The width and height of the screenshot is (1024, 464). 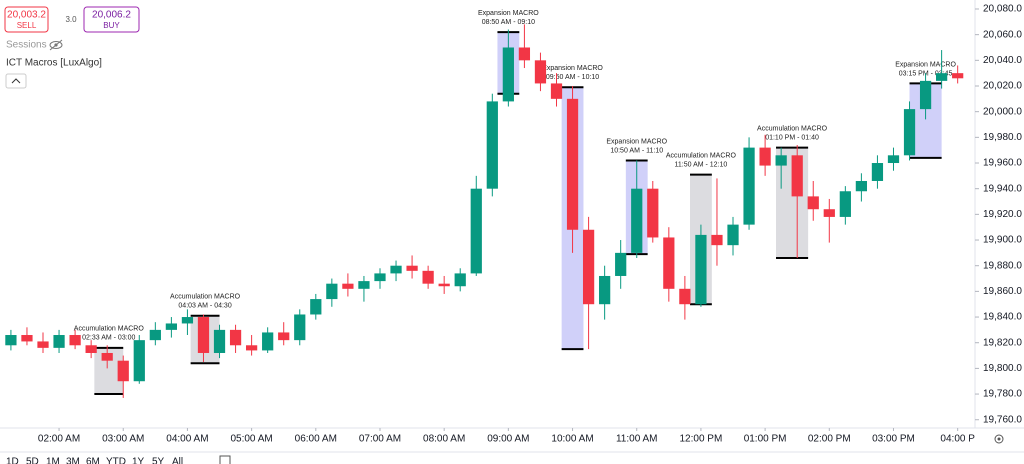 What do you see at coordinates (1002, 86) in the screenshot?
I see `y-tick-label: 20,020.0` at bounding box center [1002, 86].